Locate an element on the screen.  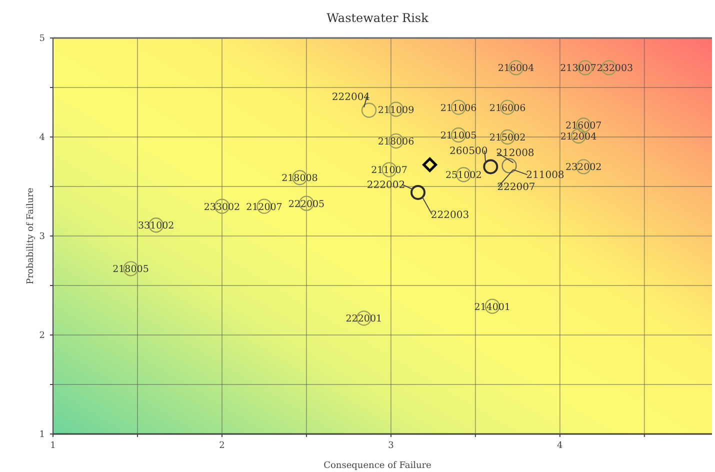
annotation: 218006 is located at coordinates (396, 142).